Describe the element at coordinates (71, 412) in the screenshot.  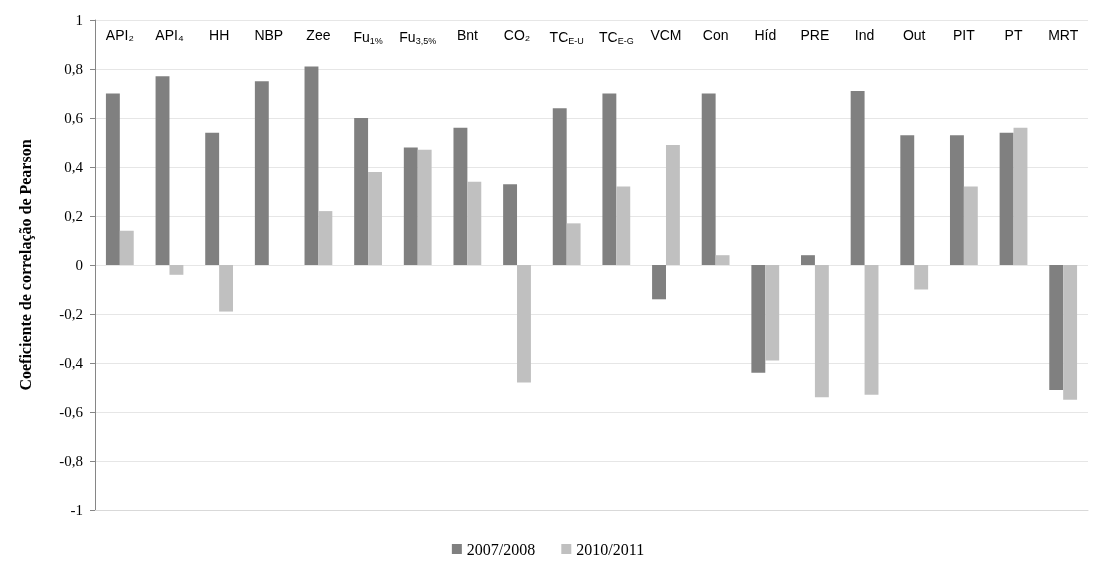
I see `y-tick-label: -0,6` at that location.